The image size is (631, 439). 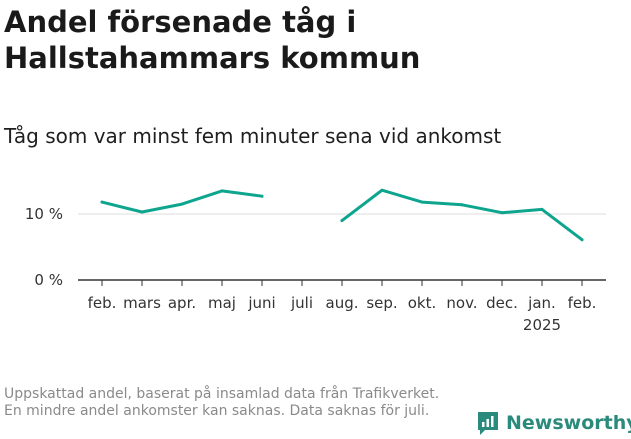 I want to click on series, so click(x=342, y=215).